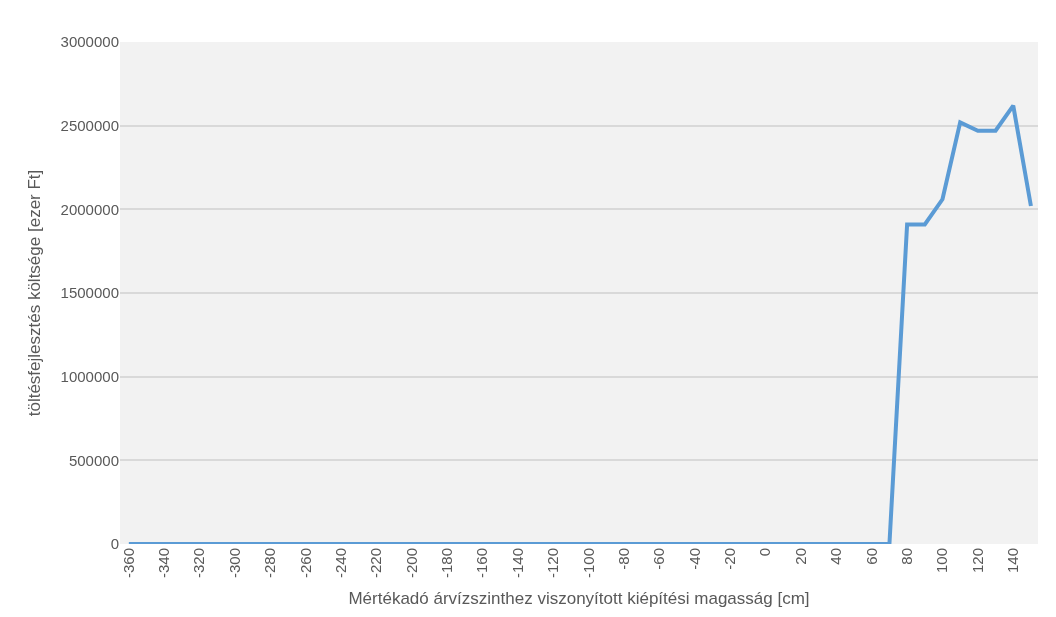  I want to click on x-tick-label: -280, so click(270, 563).